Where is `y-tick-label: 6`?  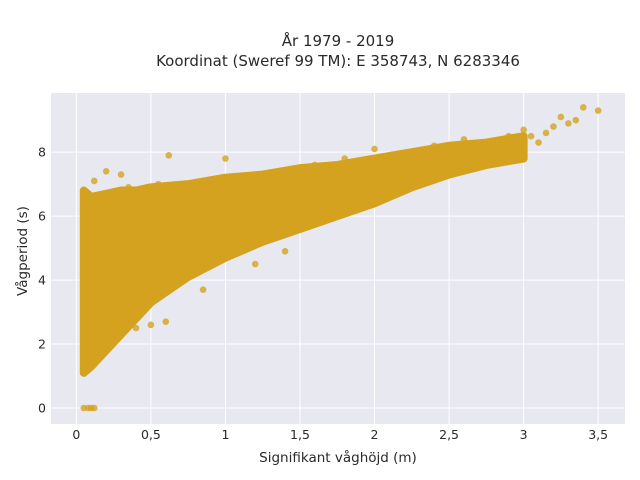 y-tick-label: 6 is located at coordinates (42, 216).